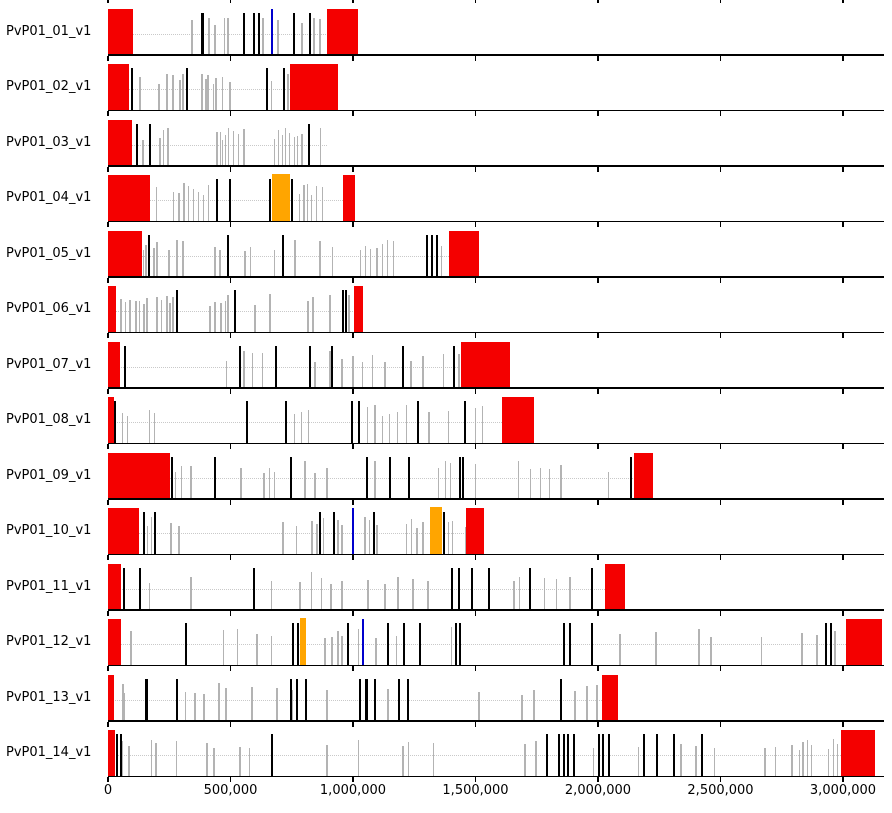 The height and width of the screenshot is (813, 892). I want to click on chromosome-row: PvP01_09_v1, so click(446, 474).